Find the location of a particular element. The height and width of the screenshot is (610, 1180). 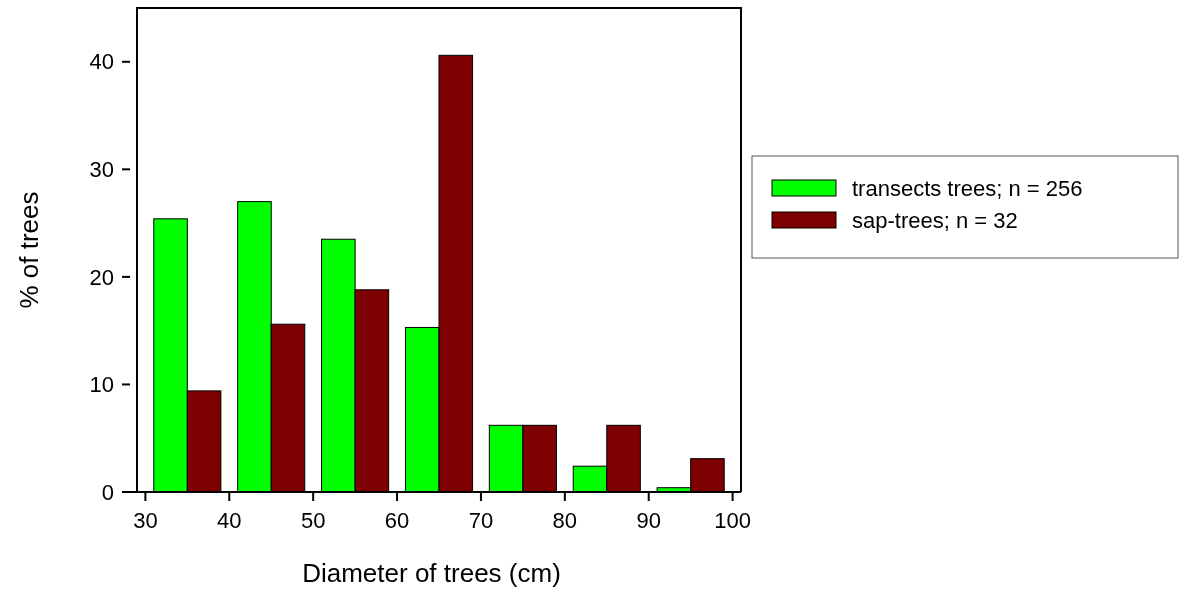

x-tick-label: 50 is located at coordinates (313, 520).